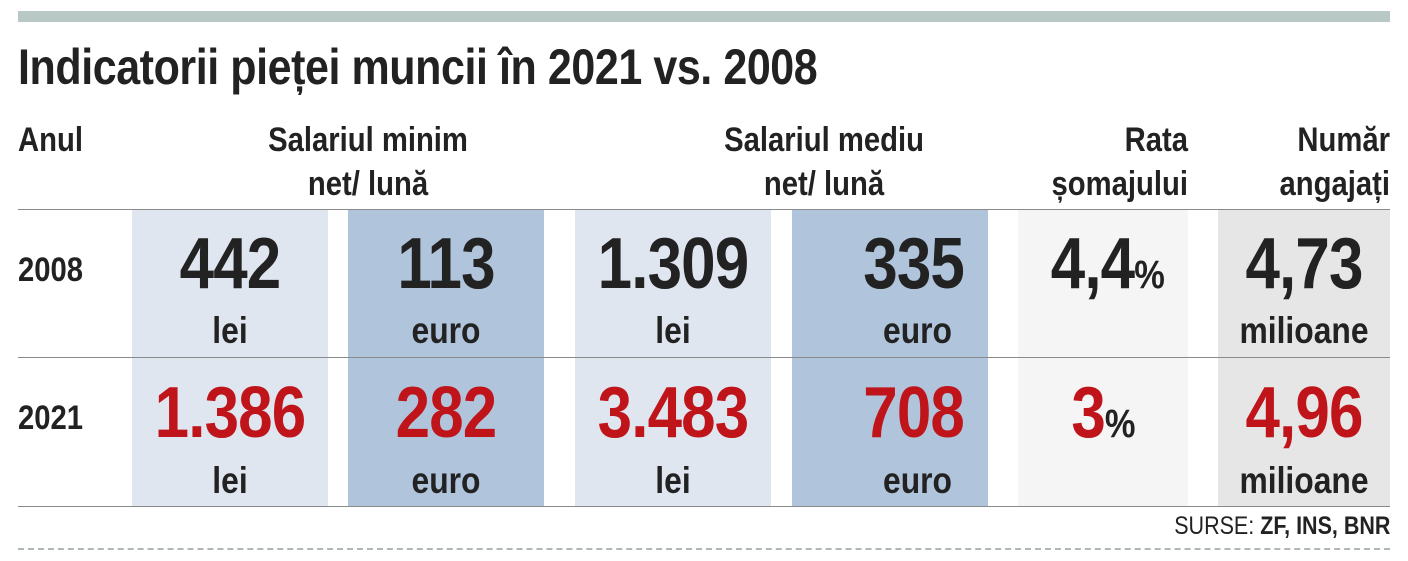 The width and height of the screenshot is (1408, 561). I want to click on value-2008-min-wage-euro: 113, so click(446, 264).